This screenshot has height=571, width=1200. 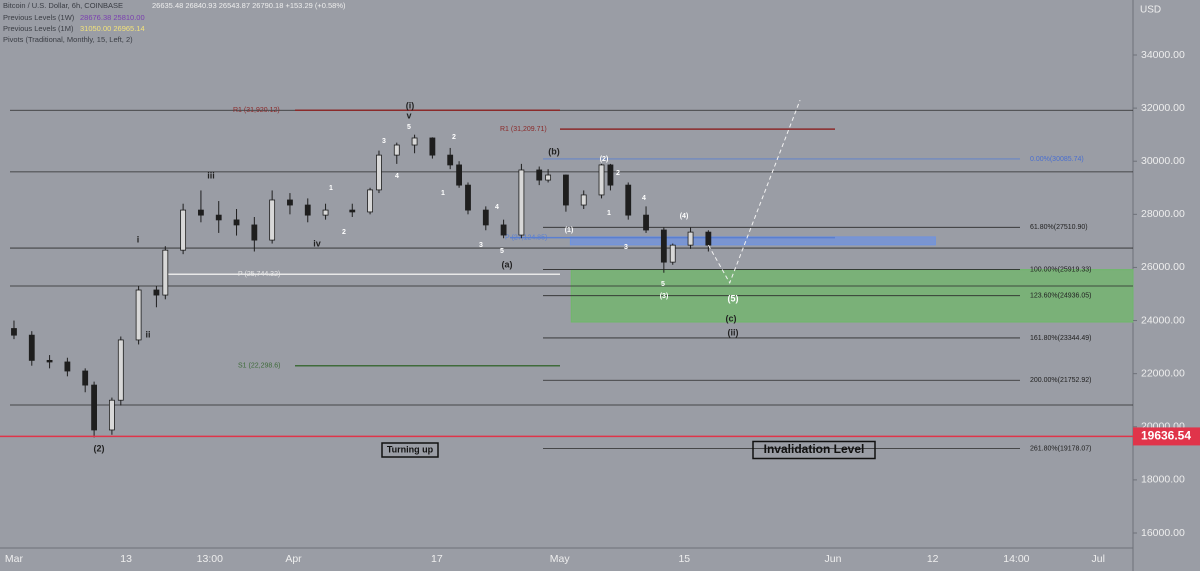 What do you see at coordinates (554, 151) in the screenshot?
I see `wave-label: (b)` at bounding box center [554, 151].